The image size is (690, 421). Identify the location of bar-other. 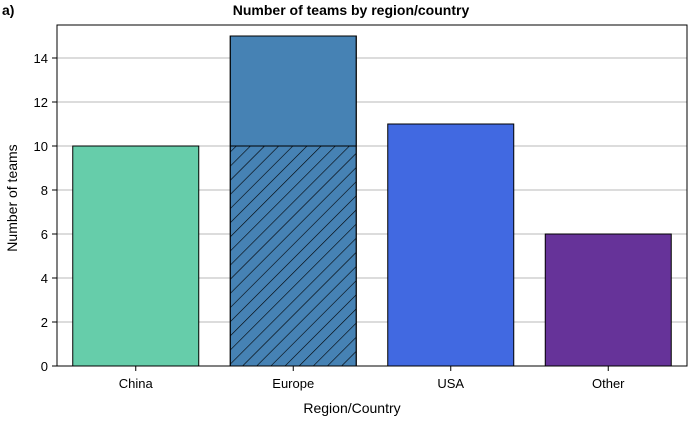
(608, 300).